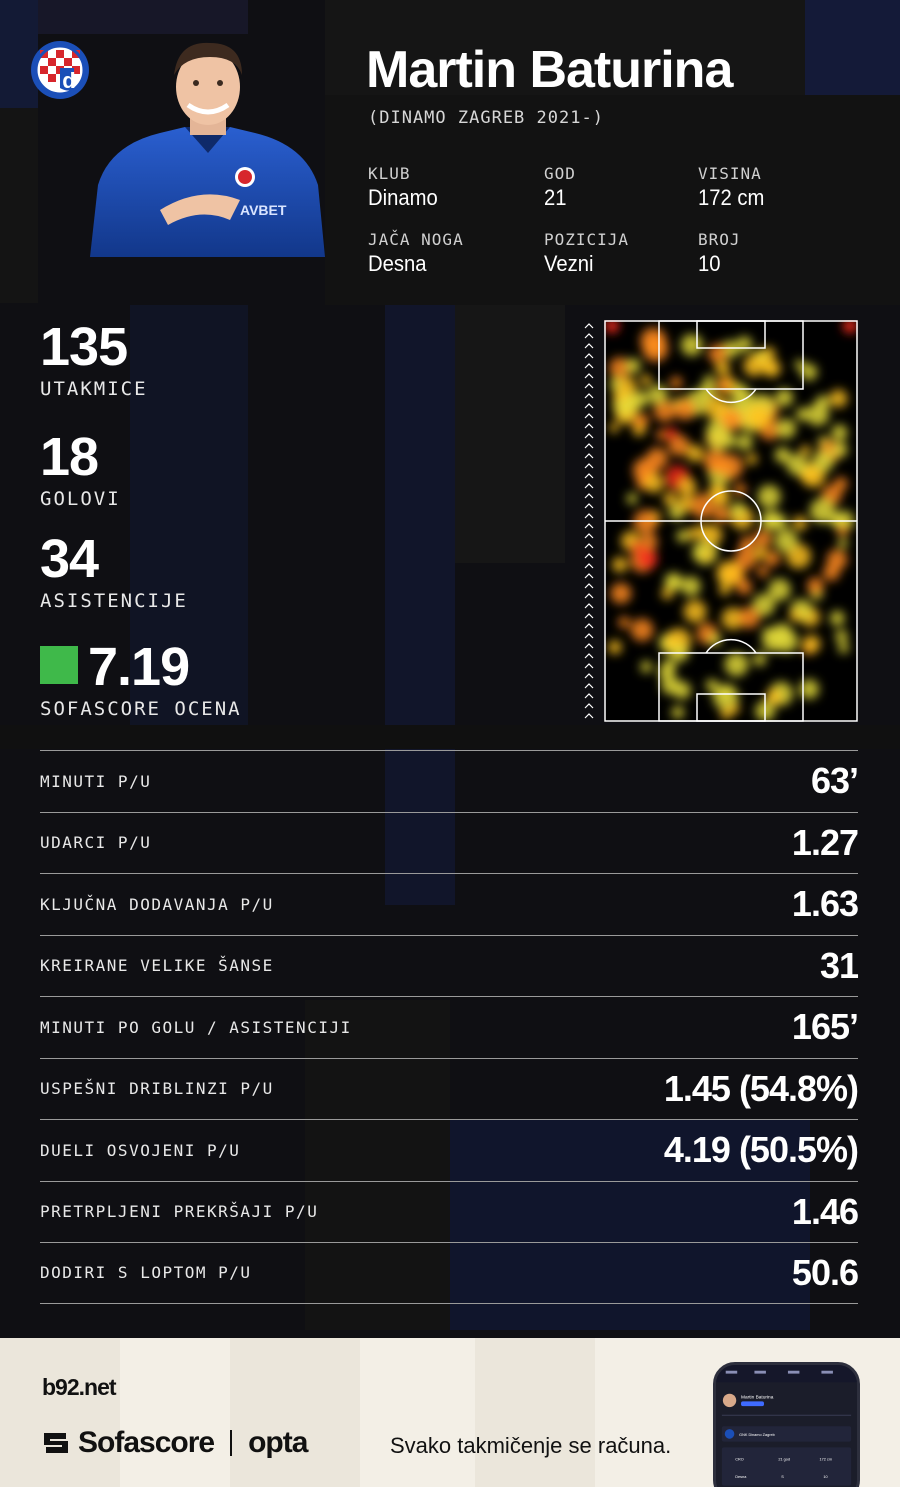 The width and height of the screenshot is (900, 1487). I want to click on stats-row: PRETRPLJENI PREKRŠAJI P/U 1.46, so click(449, 1211).